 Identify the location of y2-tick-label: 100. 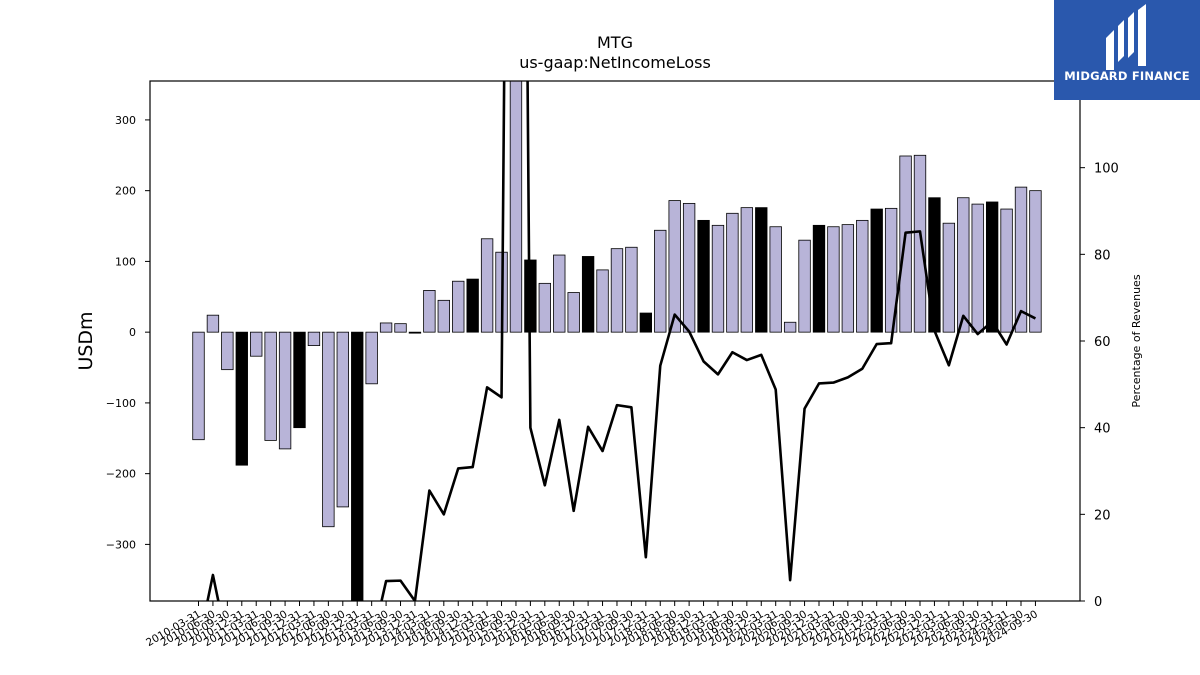
(1106, 169).